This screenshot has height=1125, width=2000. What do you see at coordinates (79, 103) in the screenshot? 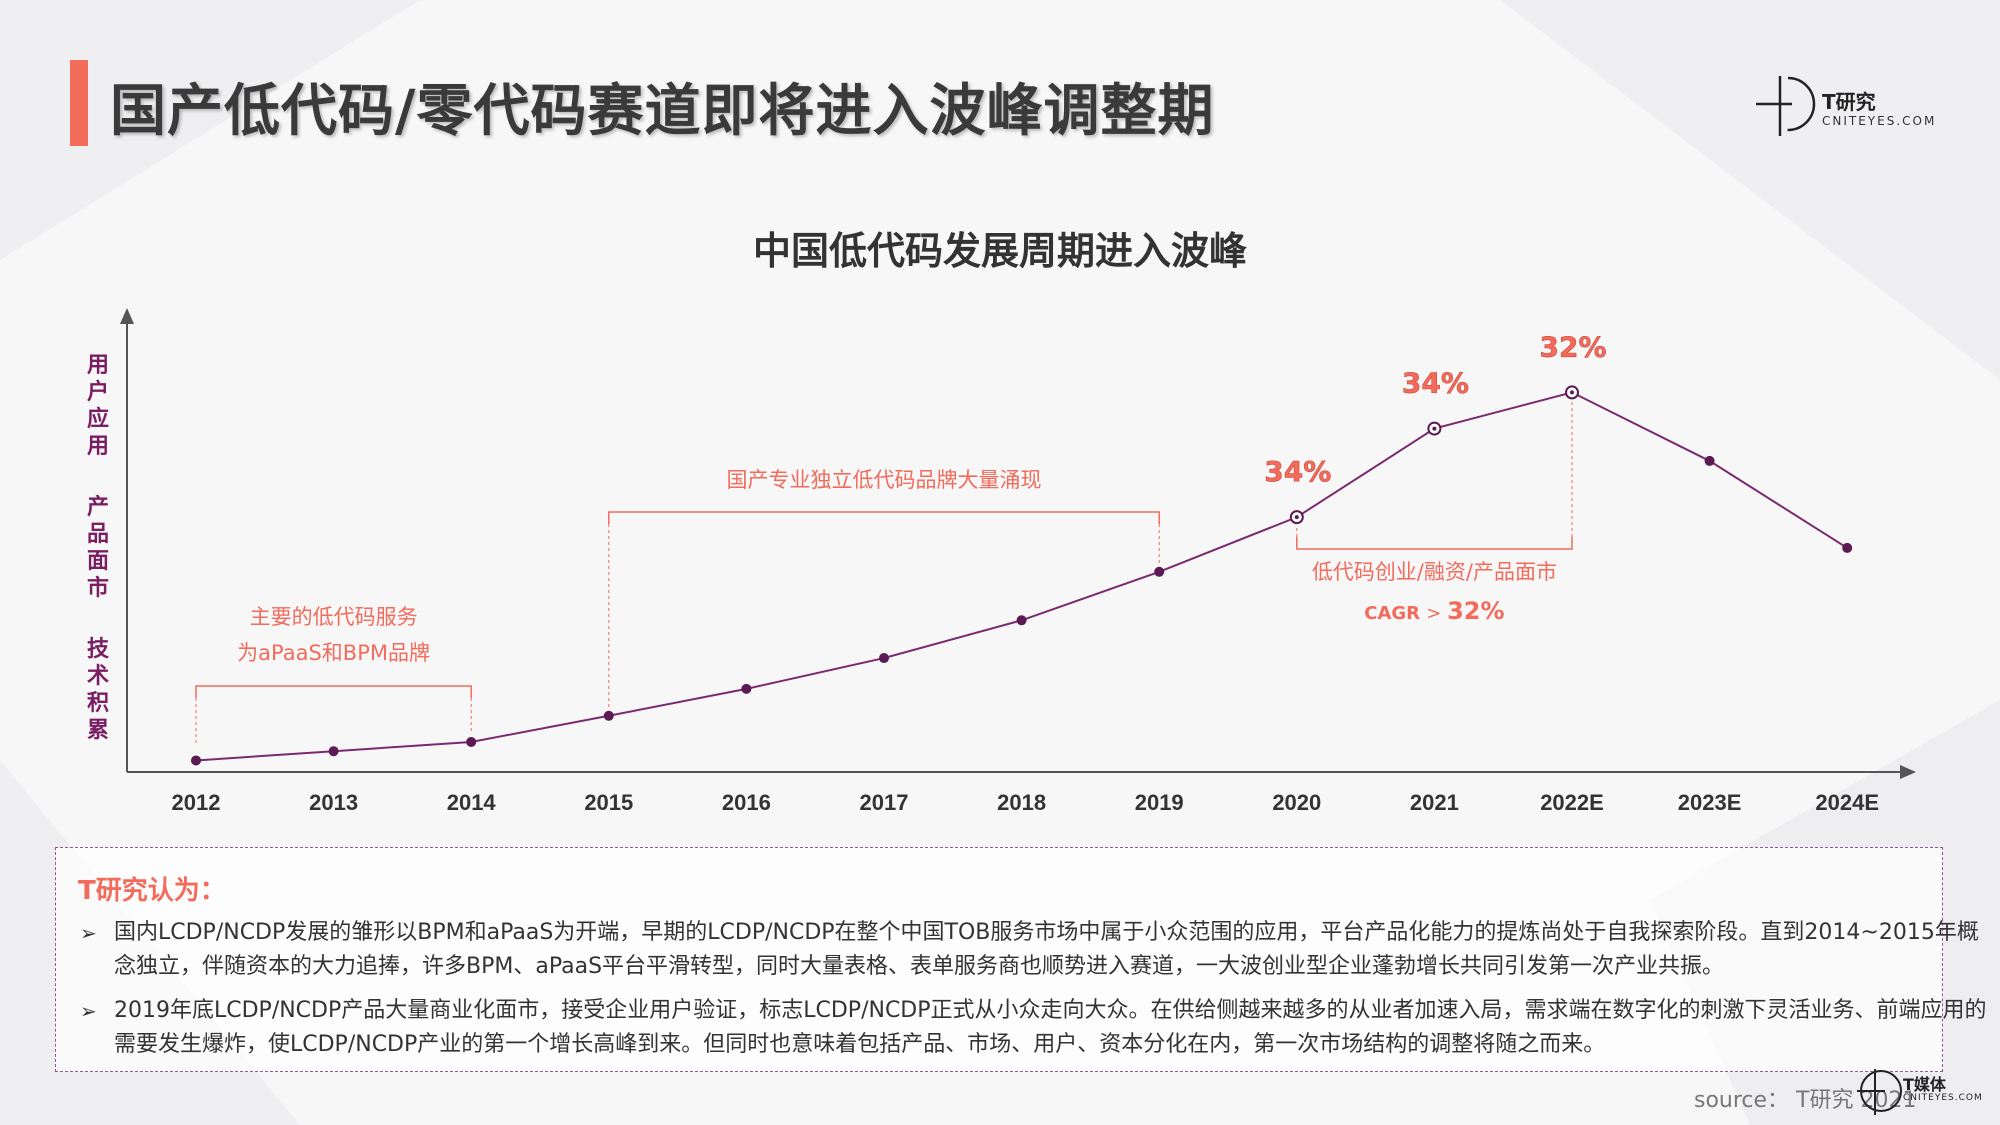
I see `title-accent-bar` at bounding box center [79, 103].